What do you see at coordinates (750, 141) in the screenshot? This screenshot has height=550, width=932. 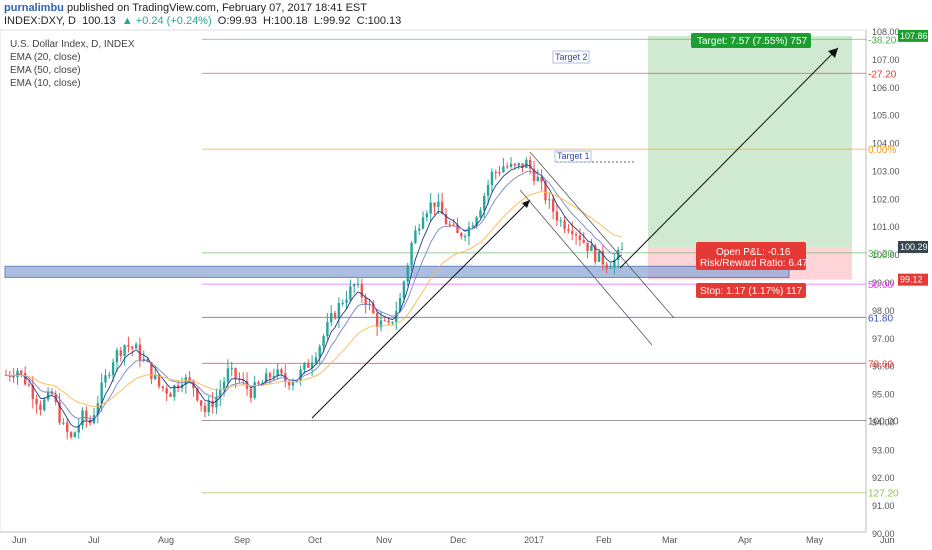 I see `profit-zone` at bounding box center [750, 141].